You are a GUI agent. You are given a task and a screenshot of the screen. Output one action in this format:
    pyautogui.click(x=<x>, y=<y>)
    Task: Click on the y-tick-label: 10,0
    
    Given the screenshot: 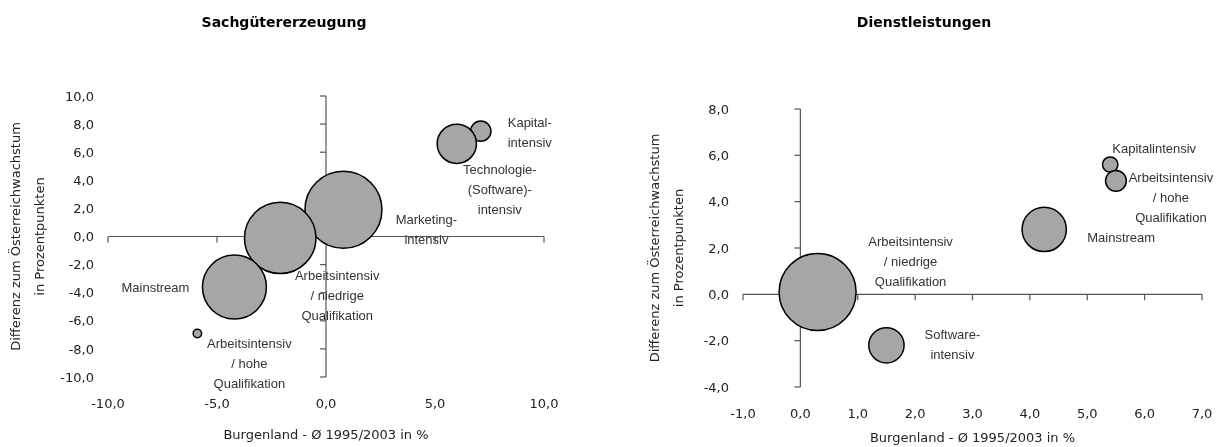 What is the action you would take?
    pyautogui.click(x=79, y=96)
    